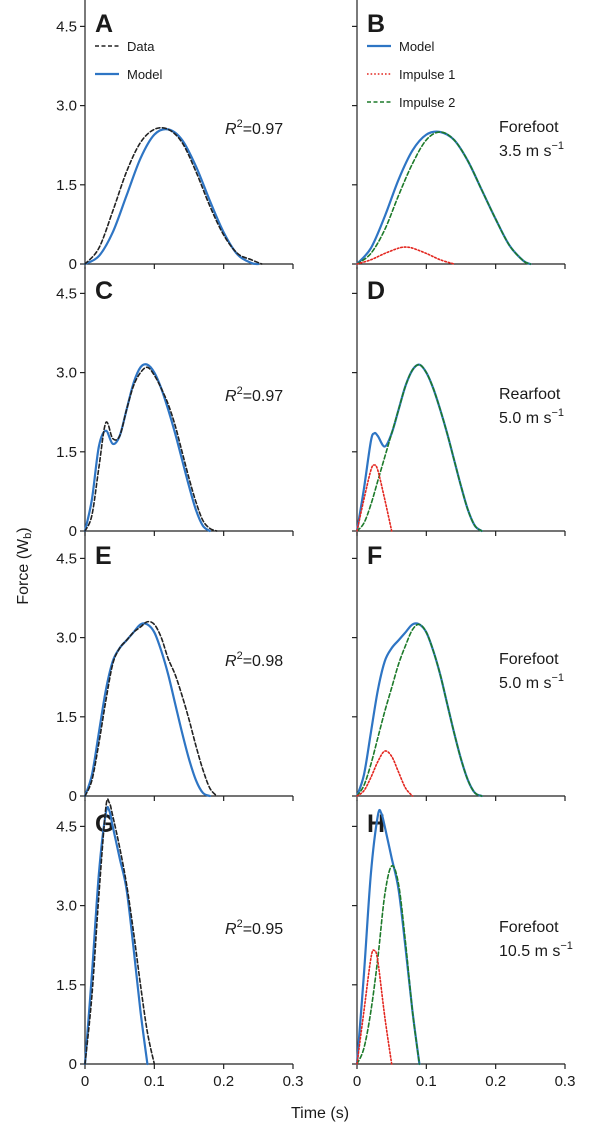  Describe the element at coordinates (531, 150) in the screenshot. I see `condition-speed: 3.5 m s−1` at that location.